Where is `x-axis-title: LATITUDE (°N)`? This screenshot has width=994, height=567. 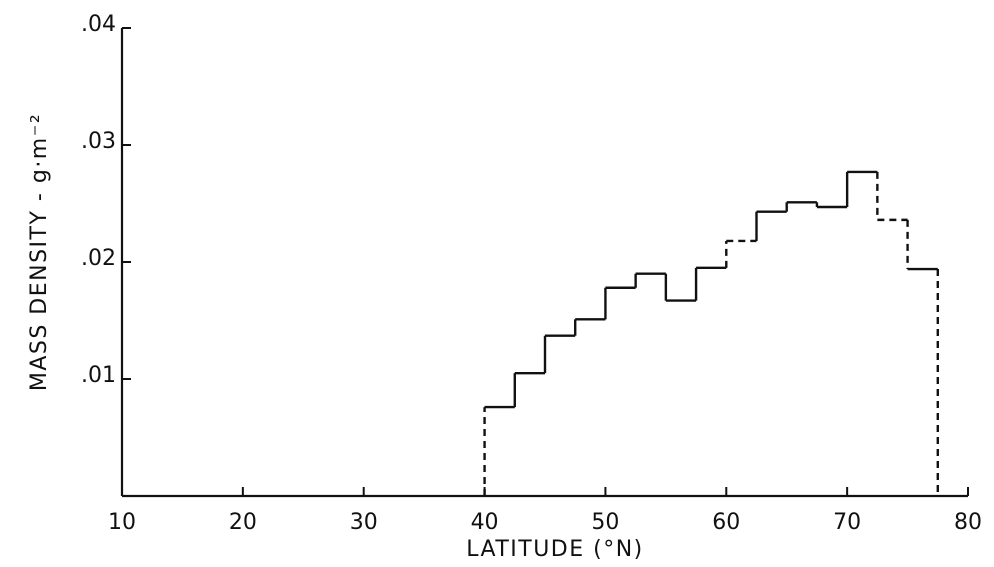 x-axis-title: LATITUDE (°N) is located at coordinates (555, 549).